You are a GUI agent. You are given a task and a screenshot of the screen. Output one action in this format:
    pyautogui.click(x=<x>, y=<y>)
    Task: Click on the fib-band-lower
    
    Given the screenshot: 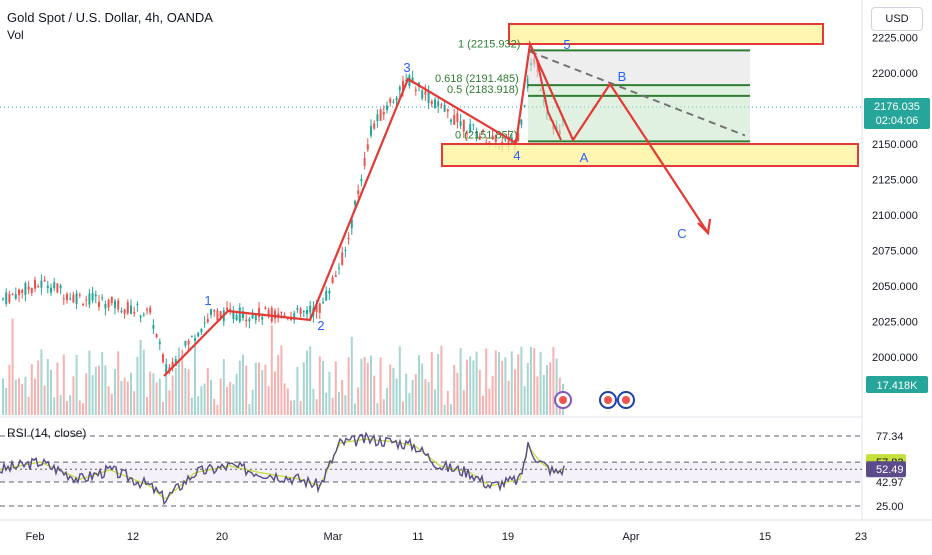 What is the action you would take?
    pyautogui.click(x=639, y=113)
    